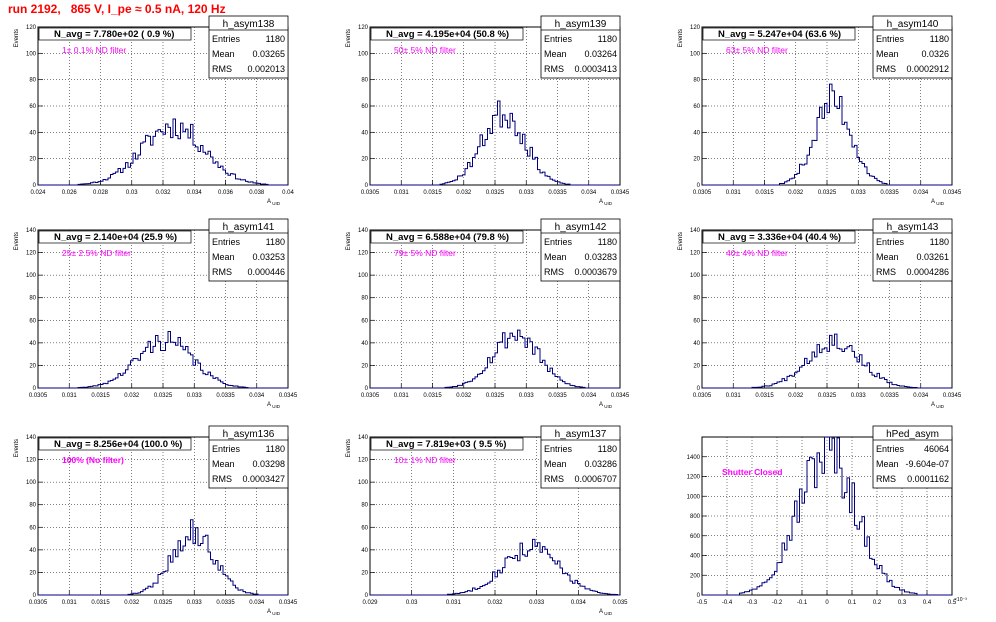 This screenshot has width=996, height=622. What do you see at coordinates (268, 464) in the screenshot?
I see `stat-value: 0.03298` at bounding box center [268, 464].